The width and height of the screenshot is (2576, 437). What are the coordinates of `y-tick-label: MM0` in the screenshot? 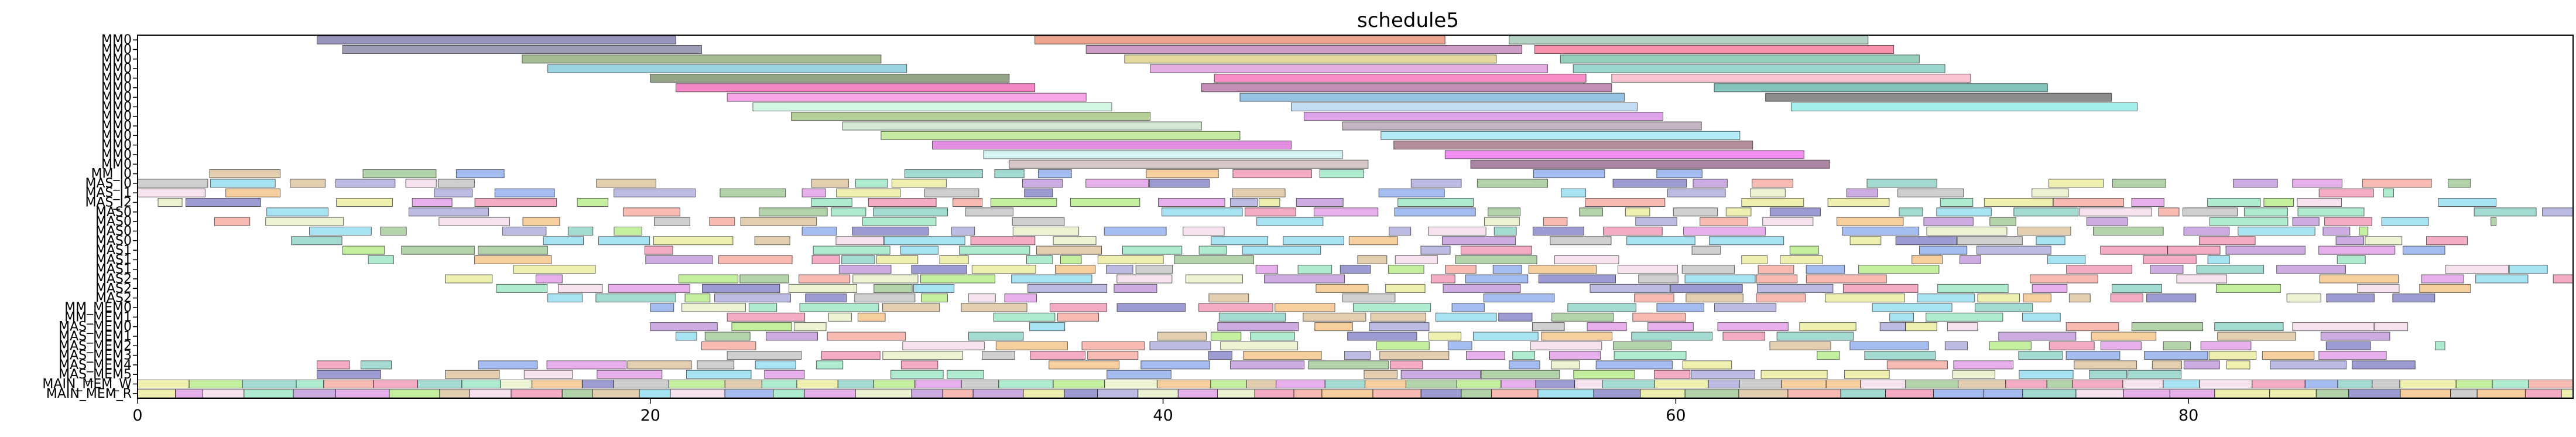 It's located at (116, 97).